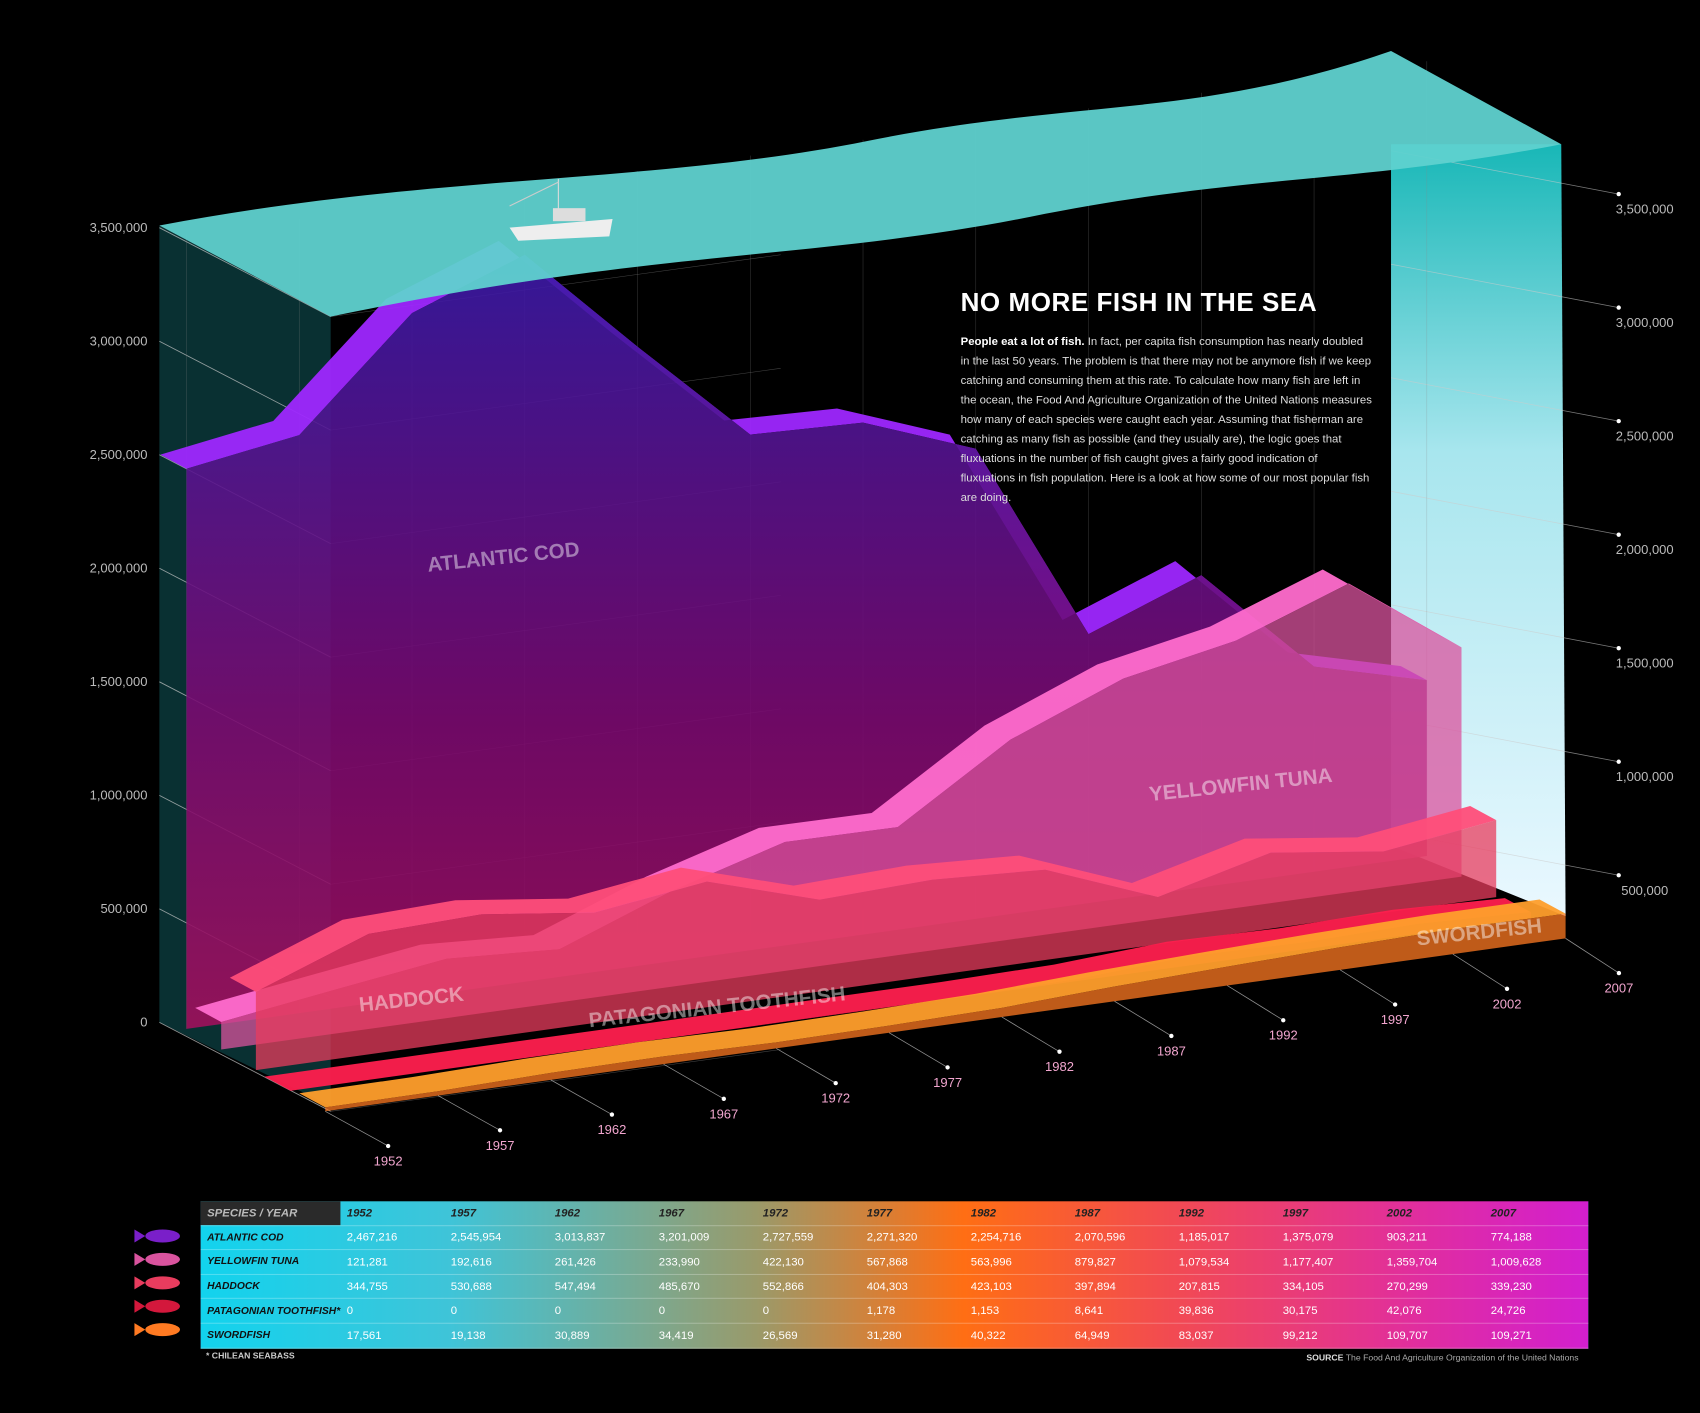  I want to click on table-cell: 530,688, so click(496, 1287).